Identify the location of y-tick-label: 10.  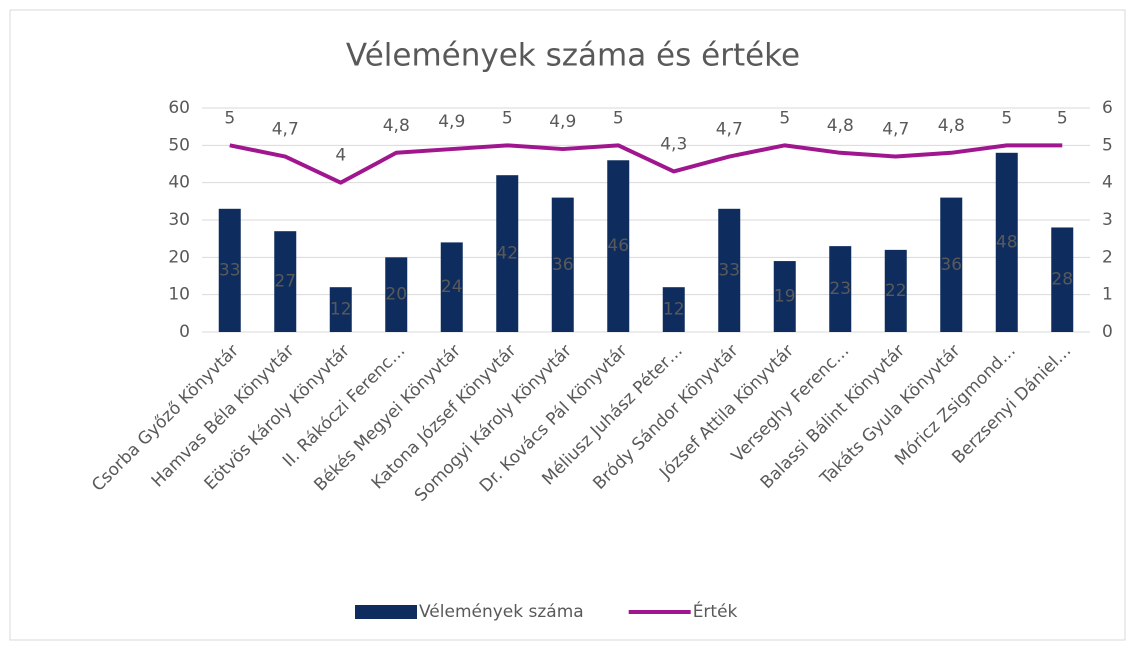
(179, 295).